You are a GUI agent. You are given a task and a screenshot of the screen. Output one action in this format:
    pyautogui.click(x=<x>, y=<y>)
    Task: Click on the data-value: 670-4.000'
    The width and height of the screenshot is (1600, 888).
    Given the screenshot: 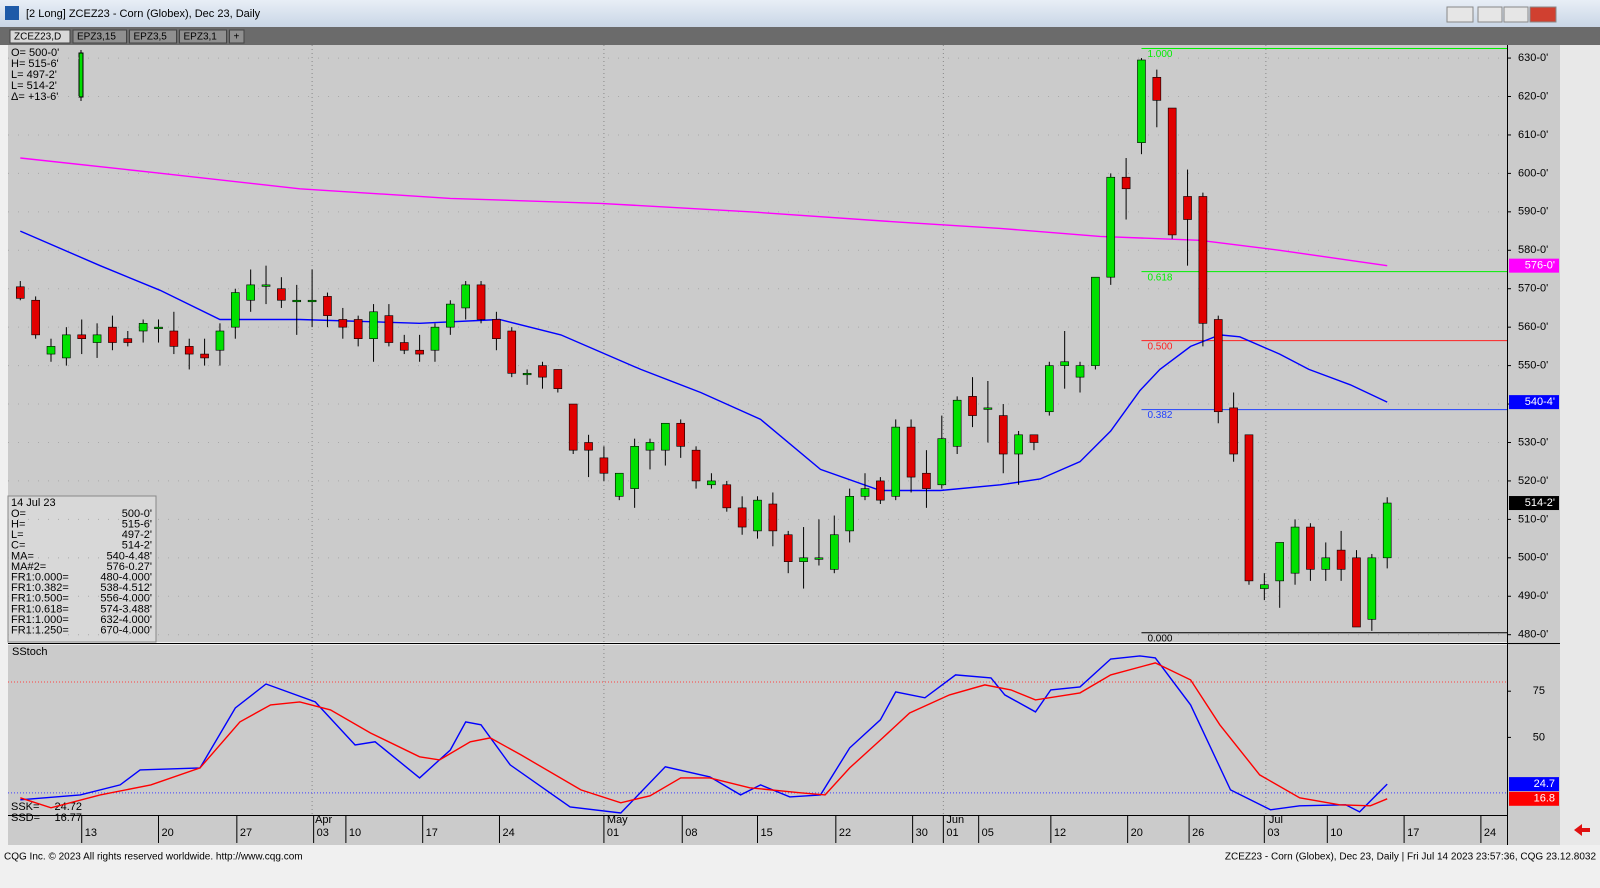 What is the action you would take?
    pyautogui.click(x=126, y=631)
    